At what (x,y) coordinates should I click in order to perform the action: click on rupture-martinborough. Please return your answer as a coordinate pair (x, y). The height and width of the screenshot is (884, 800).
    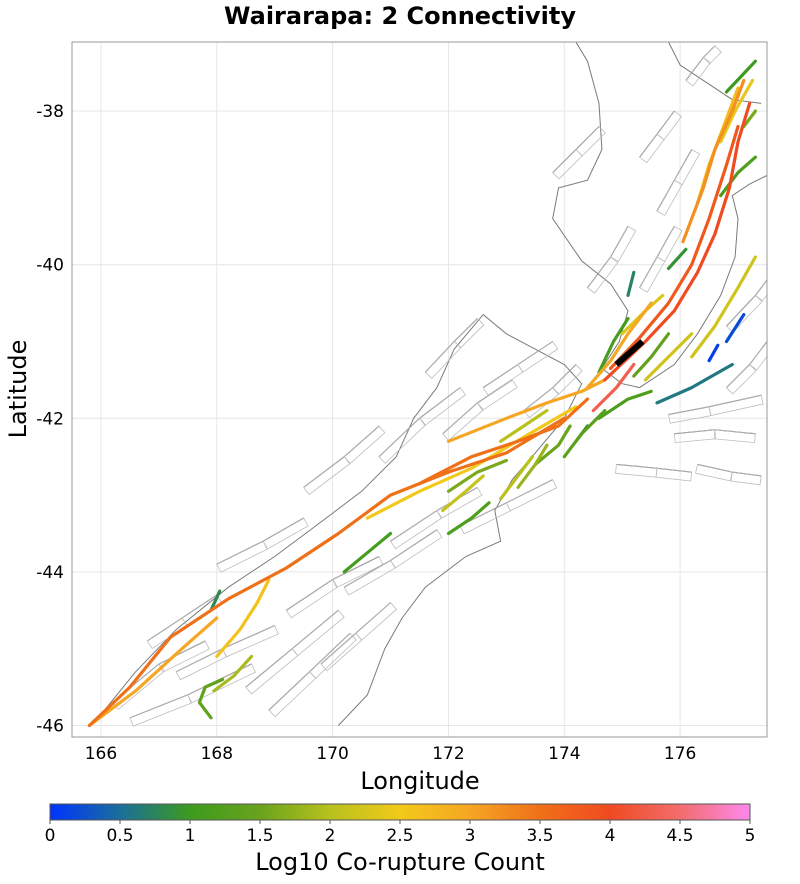
    Looking at the image, I should click on (651, 355).